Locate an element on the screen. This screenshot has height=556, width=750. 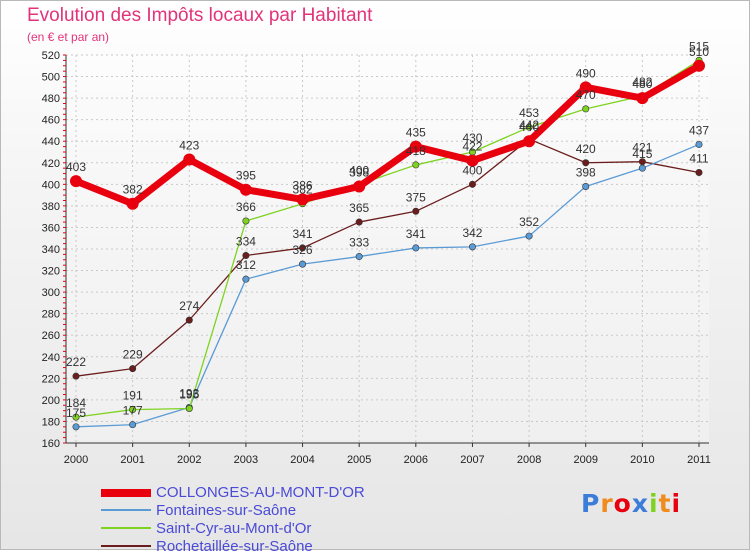
legend-item-saint-cyr: Saint-Cyr-au-Mont-d'Or is located at coordinates (261, 529).